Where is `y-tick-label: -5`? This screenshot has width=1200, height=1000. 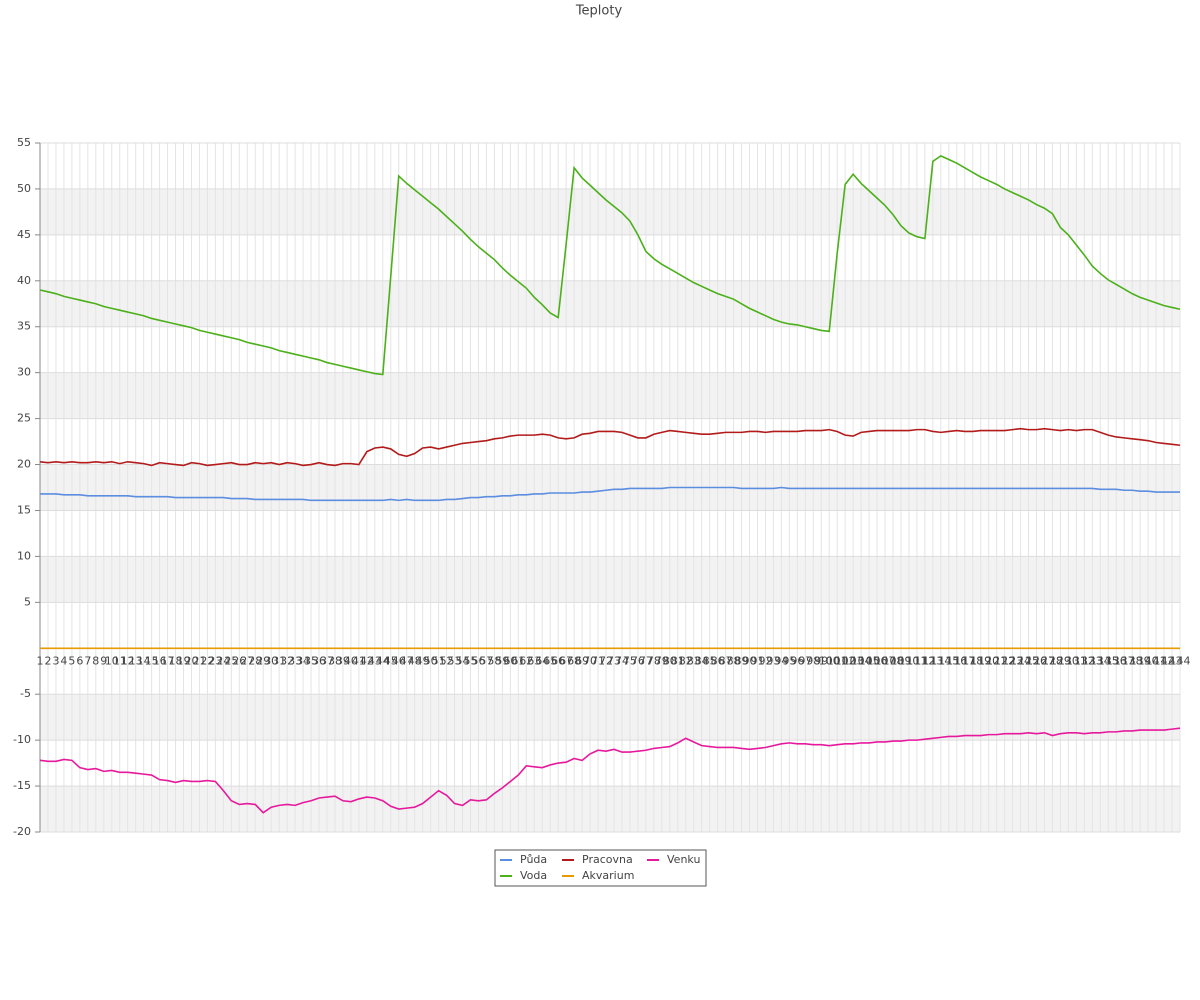
y-tick-label: -5 is located at coordinates (25, 693).